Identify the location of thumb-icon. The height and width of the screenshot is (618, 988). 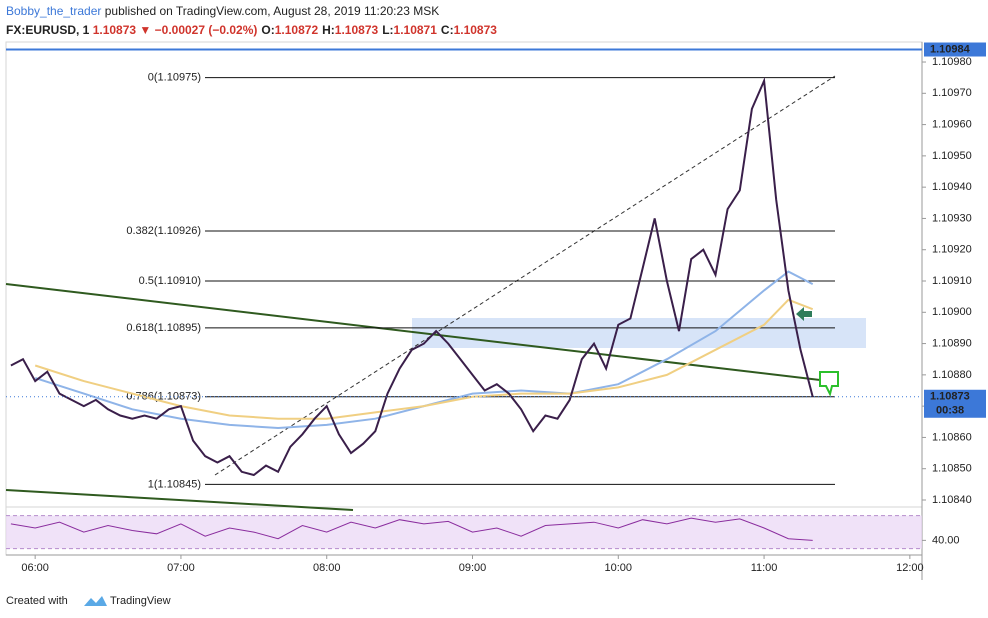
(829, 384).